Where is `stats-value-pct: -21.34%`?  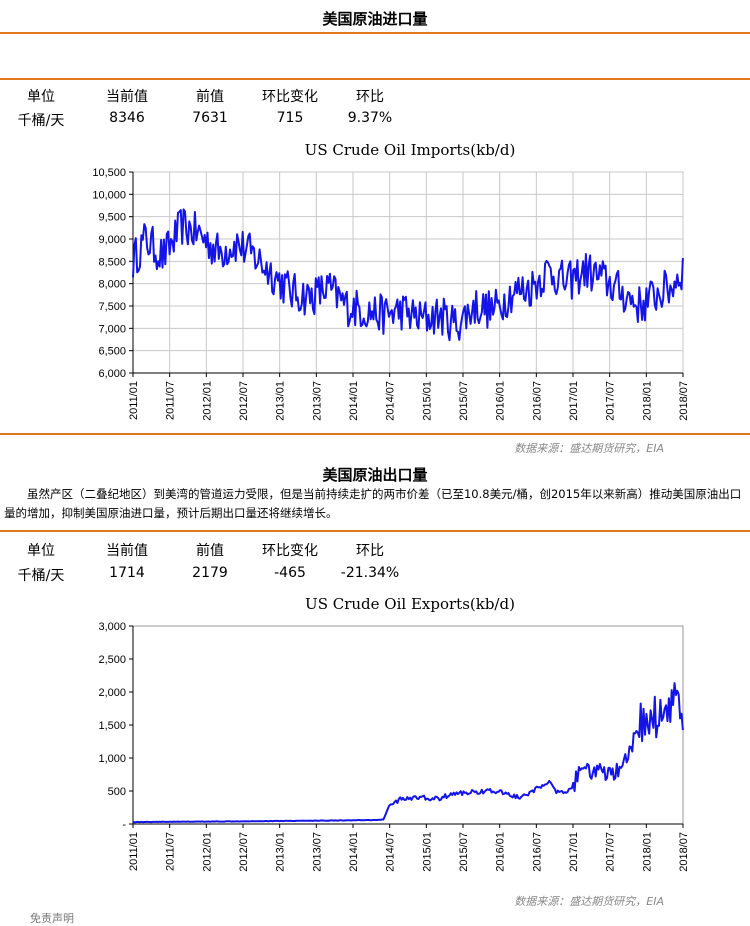
stats-value-pct: -21.34% is located at coordinates (370, 573).